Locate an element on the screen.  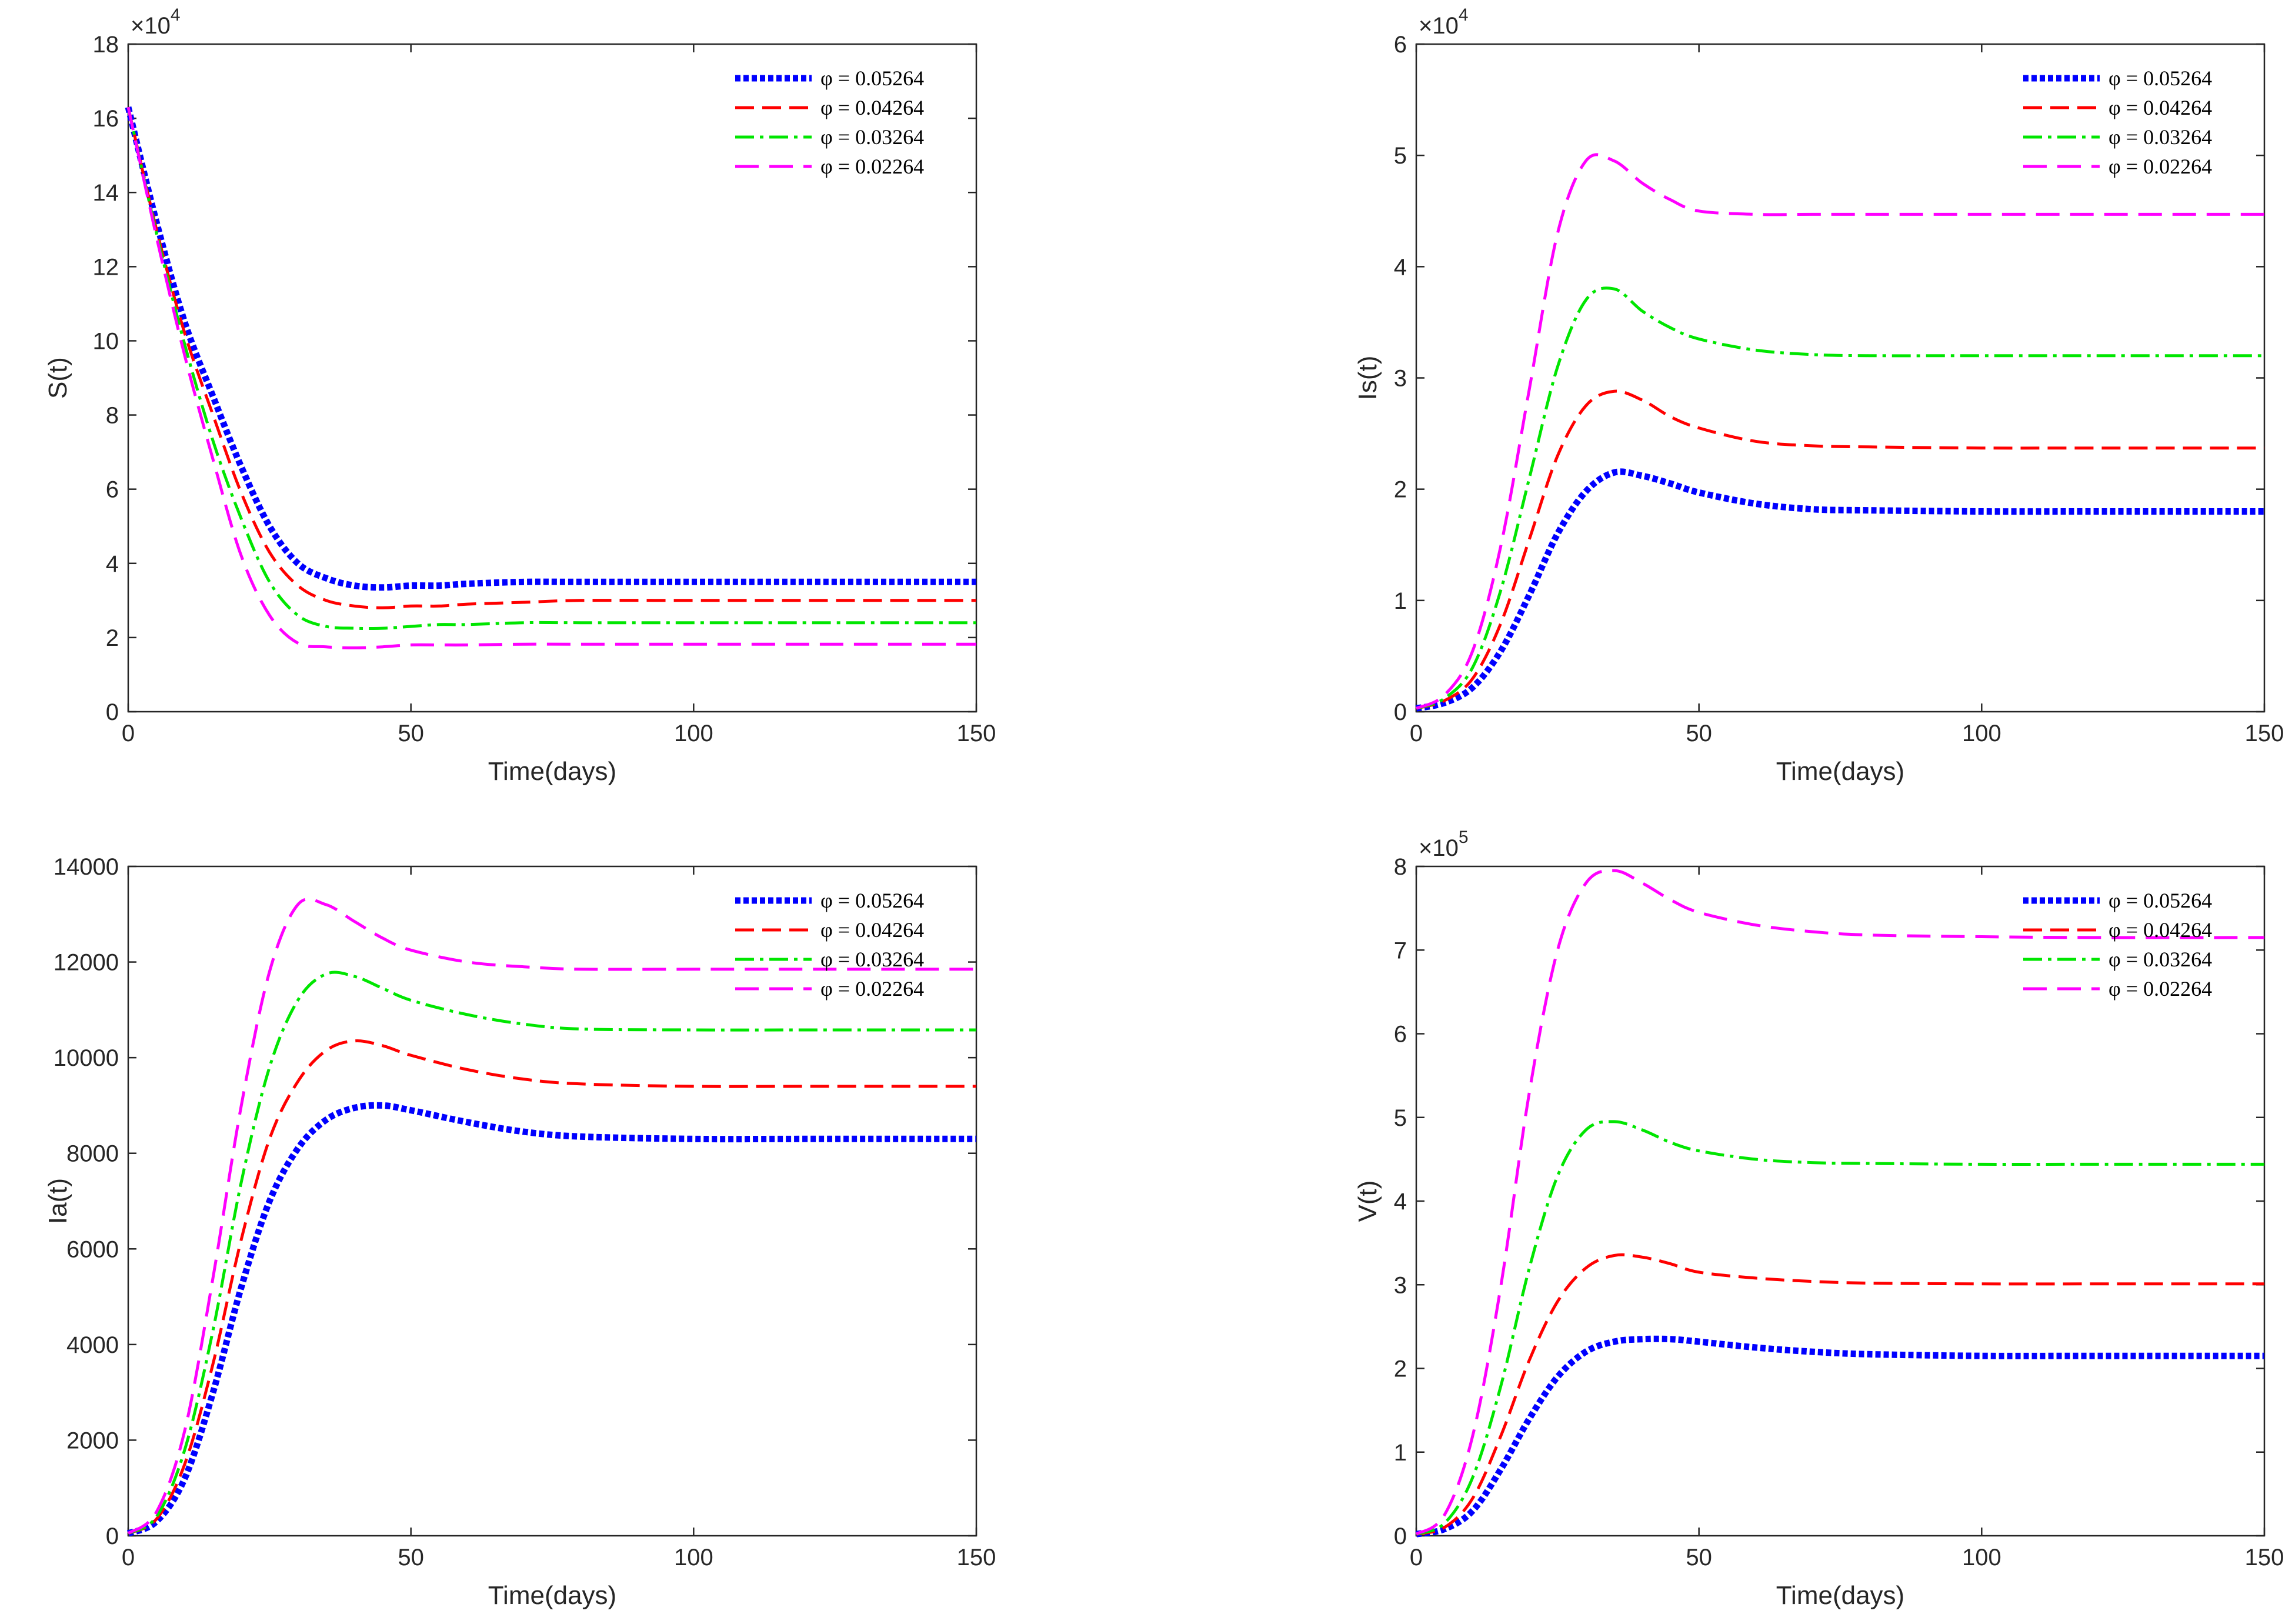
y-axis-label-S: S(t) is located at coordinates (58, 378).